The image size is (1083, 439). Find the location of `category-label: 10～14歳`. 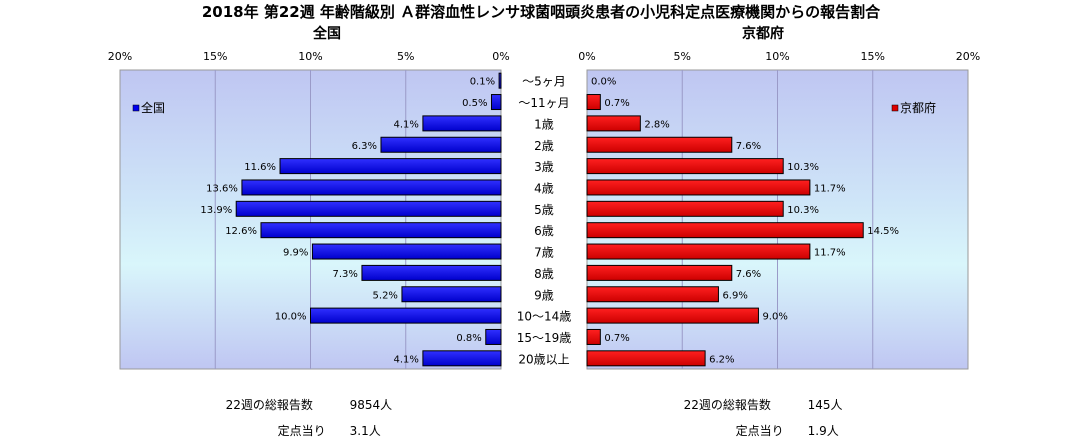

category-label: 10～14歳 is located at coordinates (544, 317).